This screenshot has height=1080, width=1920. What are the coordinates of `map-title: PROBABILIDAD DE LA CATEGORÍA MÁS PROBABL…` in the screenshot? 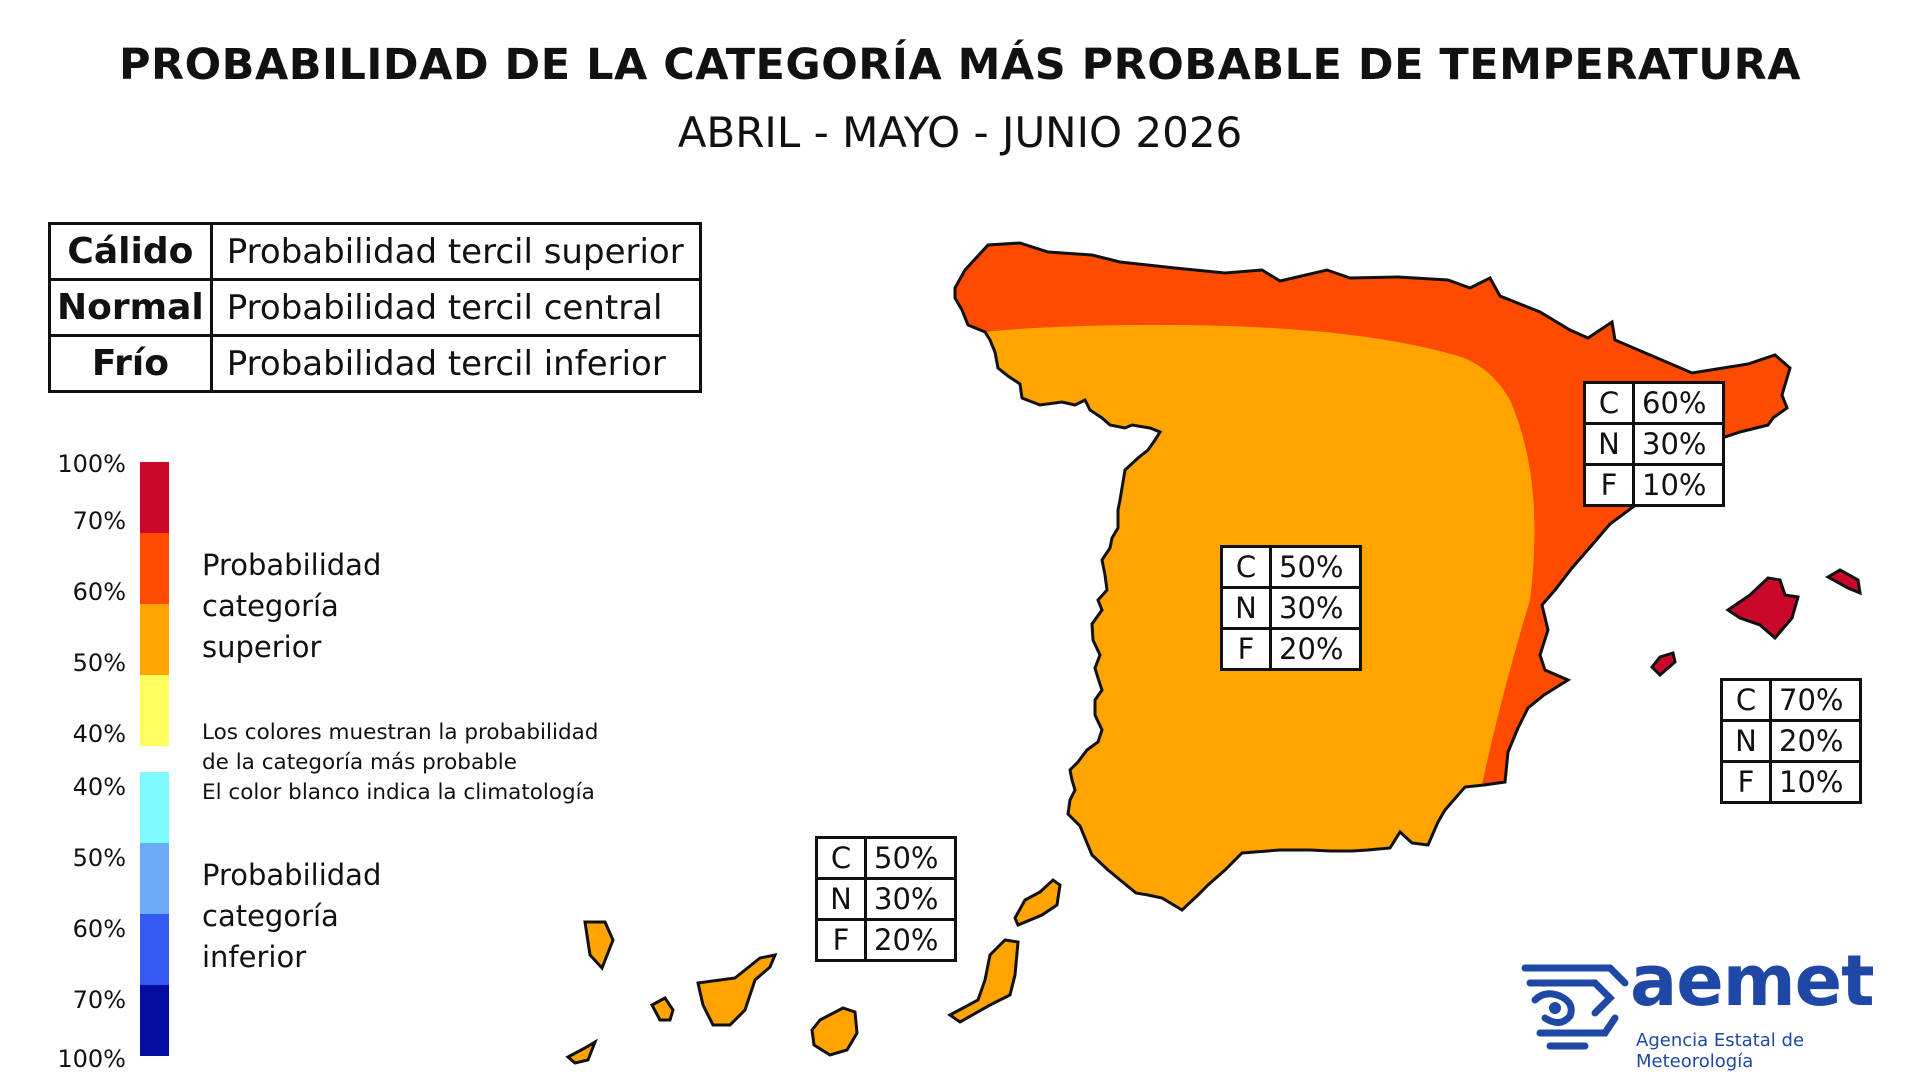 It's located at (959, 65).